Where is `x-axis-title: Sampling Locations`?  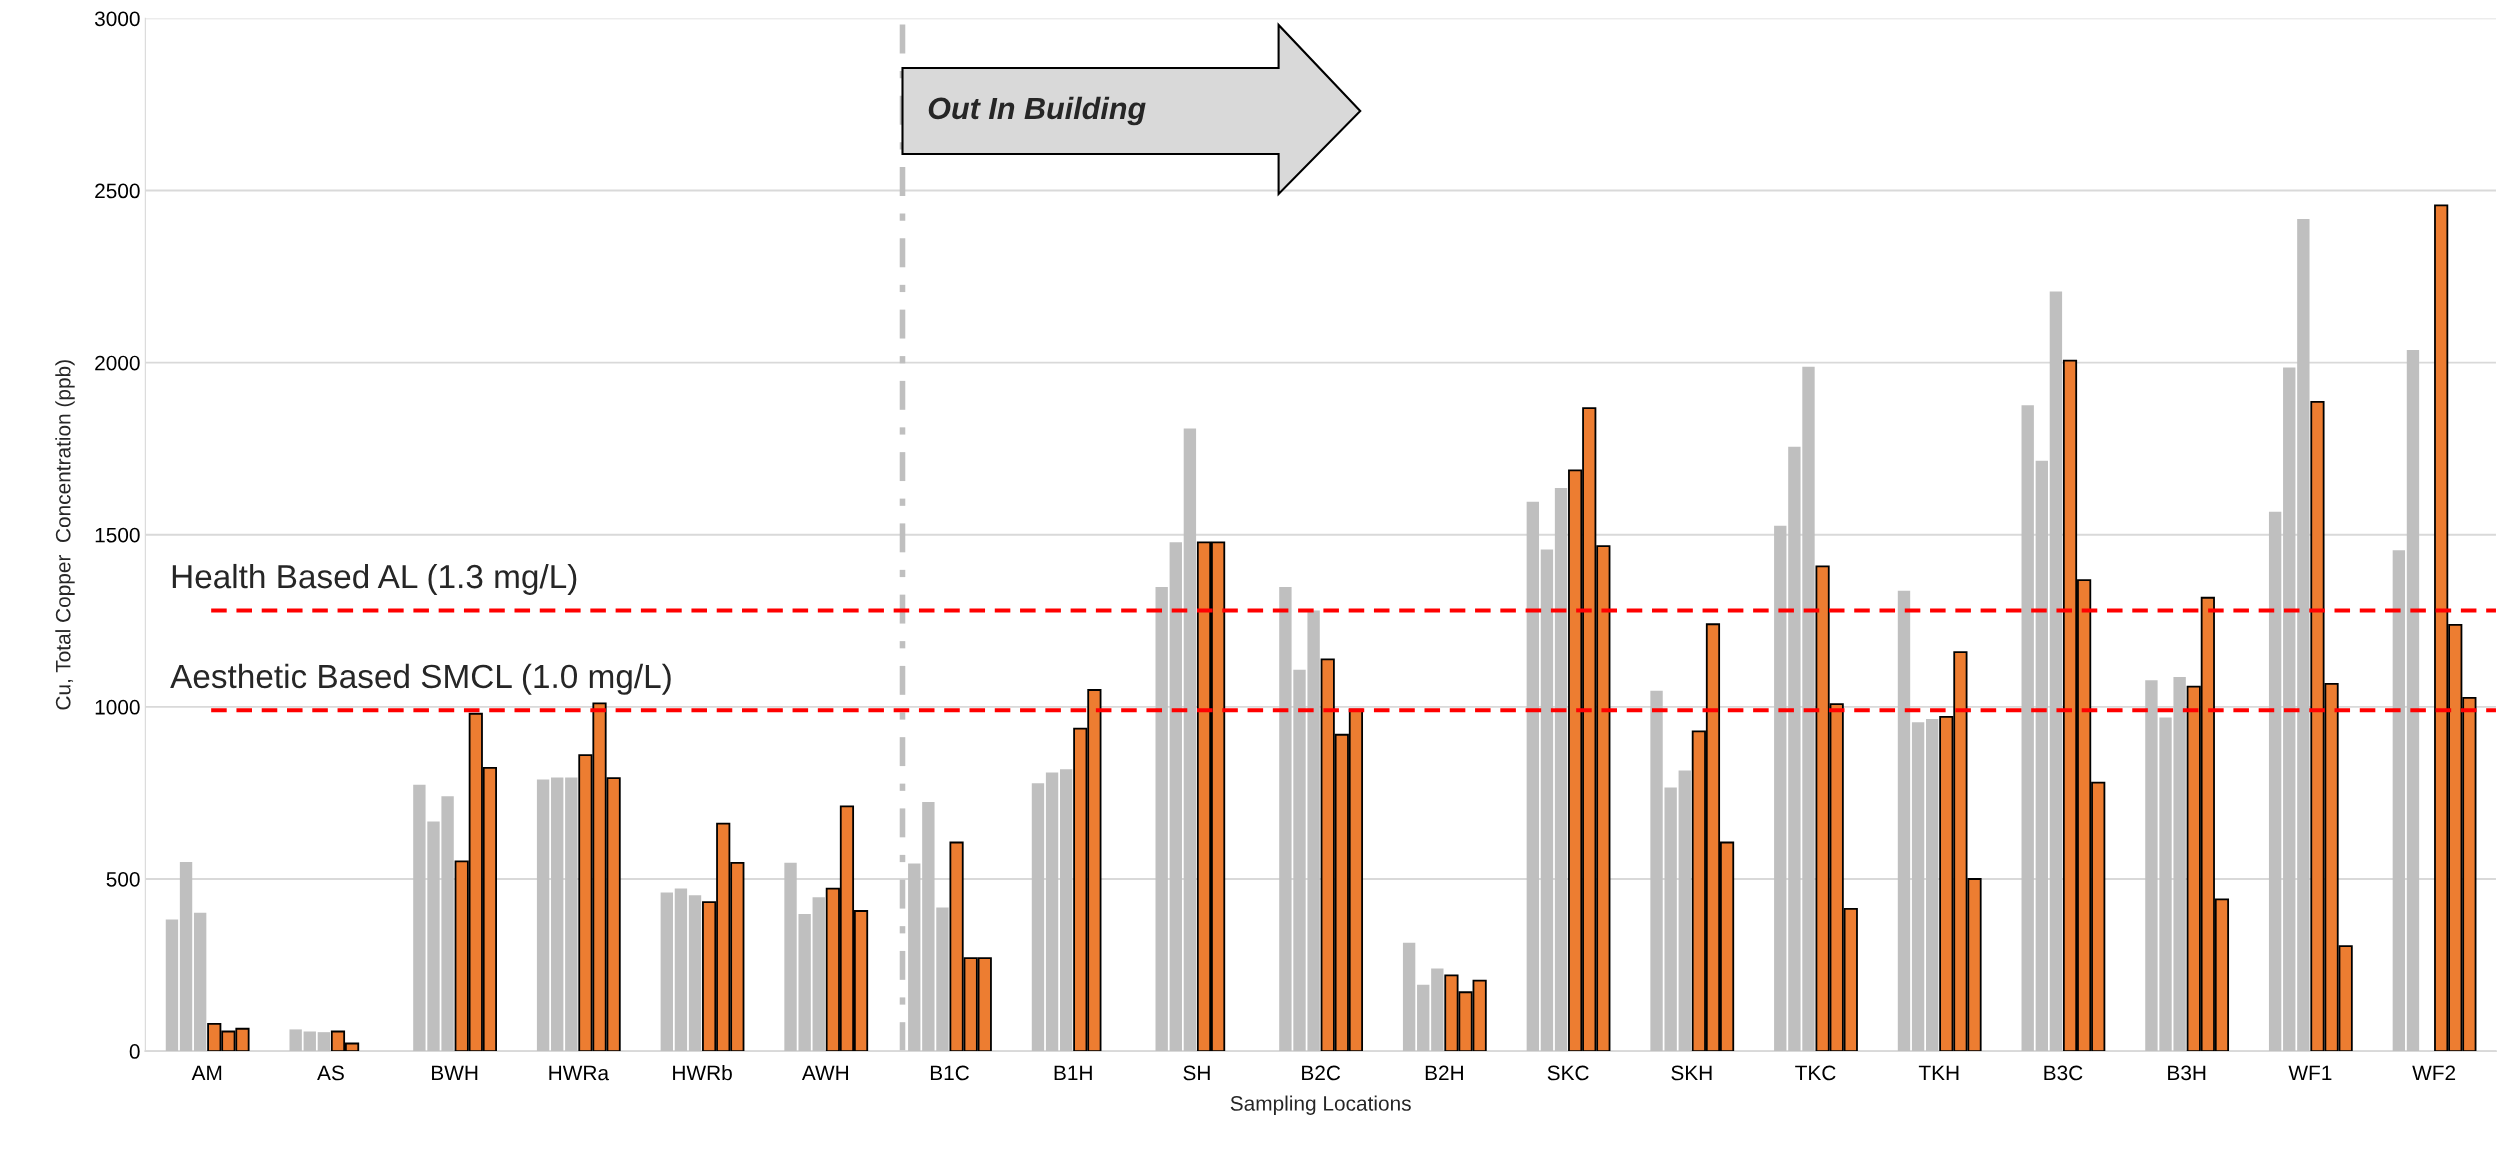 x-axis-title: Sampling Locations is located at coordinates (1320, 1105).